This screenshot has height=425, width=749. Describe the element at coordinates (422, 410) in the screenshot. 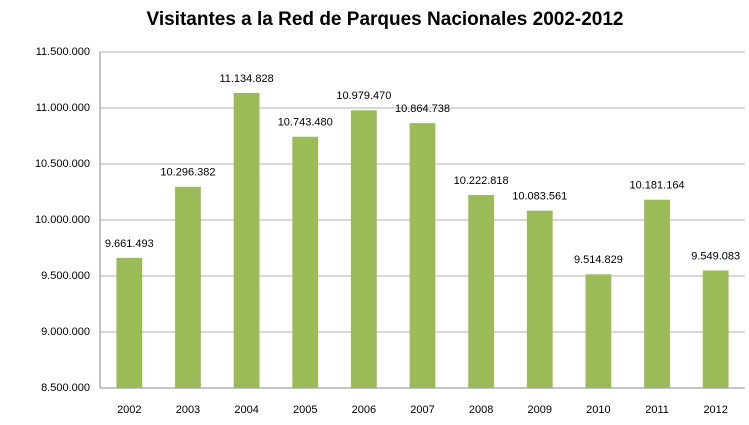

I see `x-tick-label: 2007` at that location.